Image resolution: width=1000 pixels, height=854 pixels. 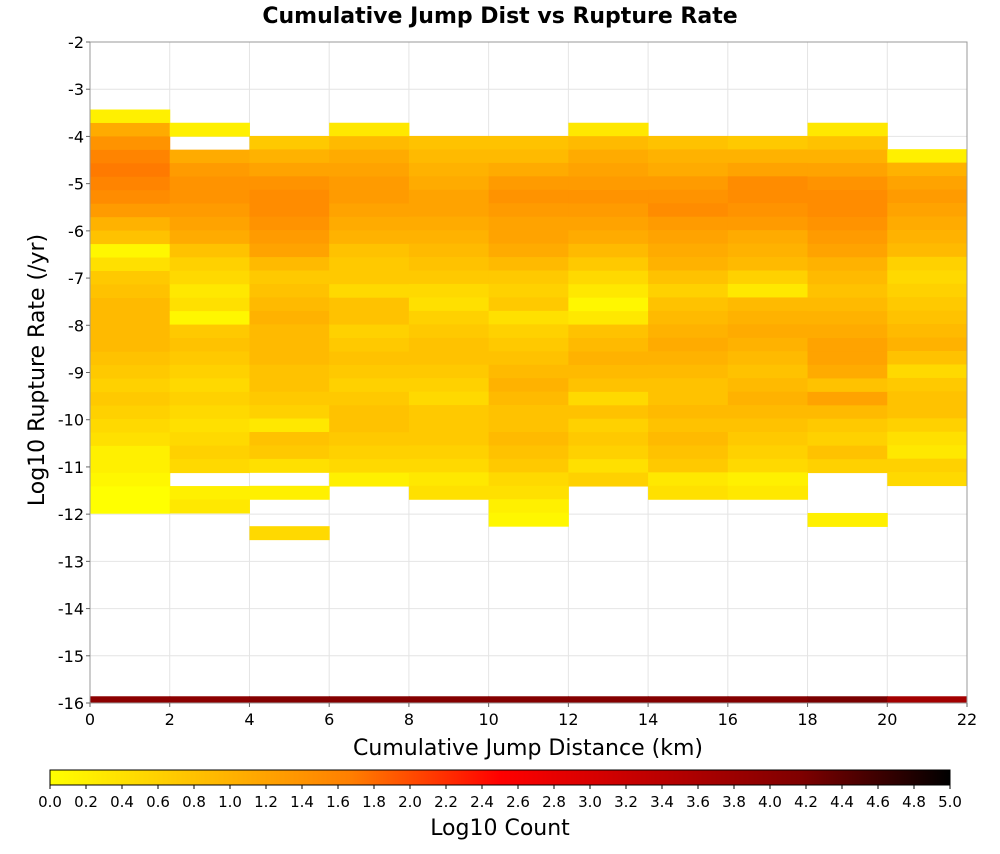 What do you see at coordinates (50, 802) in the screenshot?
I see `colorbar-tick-label: 0.0` at bounding box center [50, 802].